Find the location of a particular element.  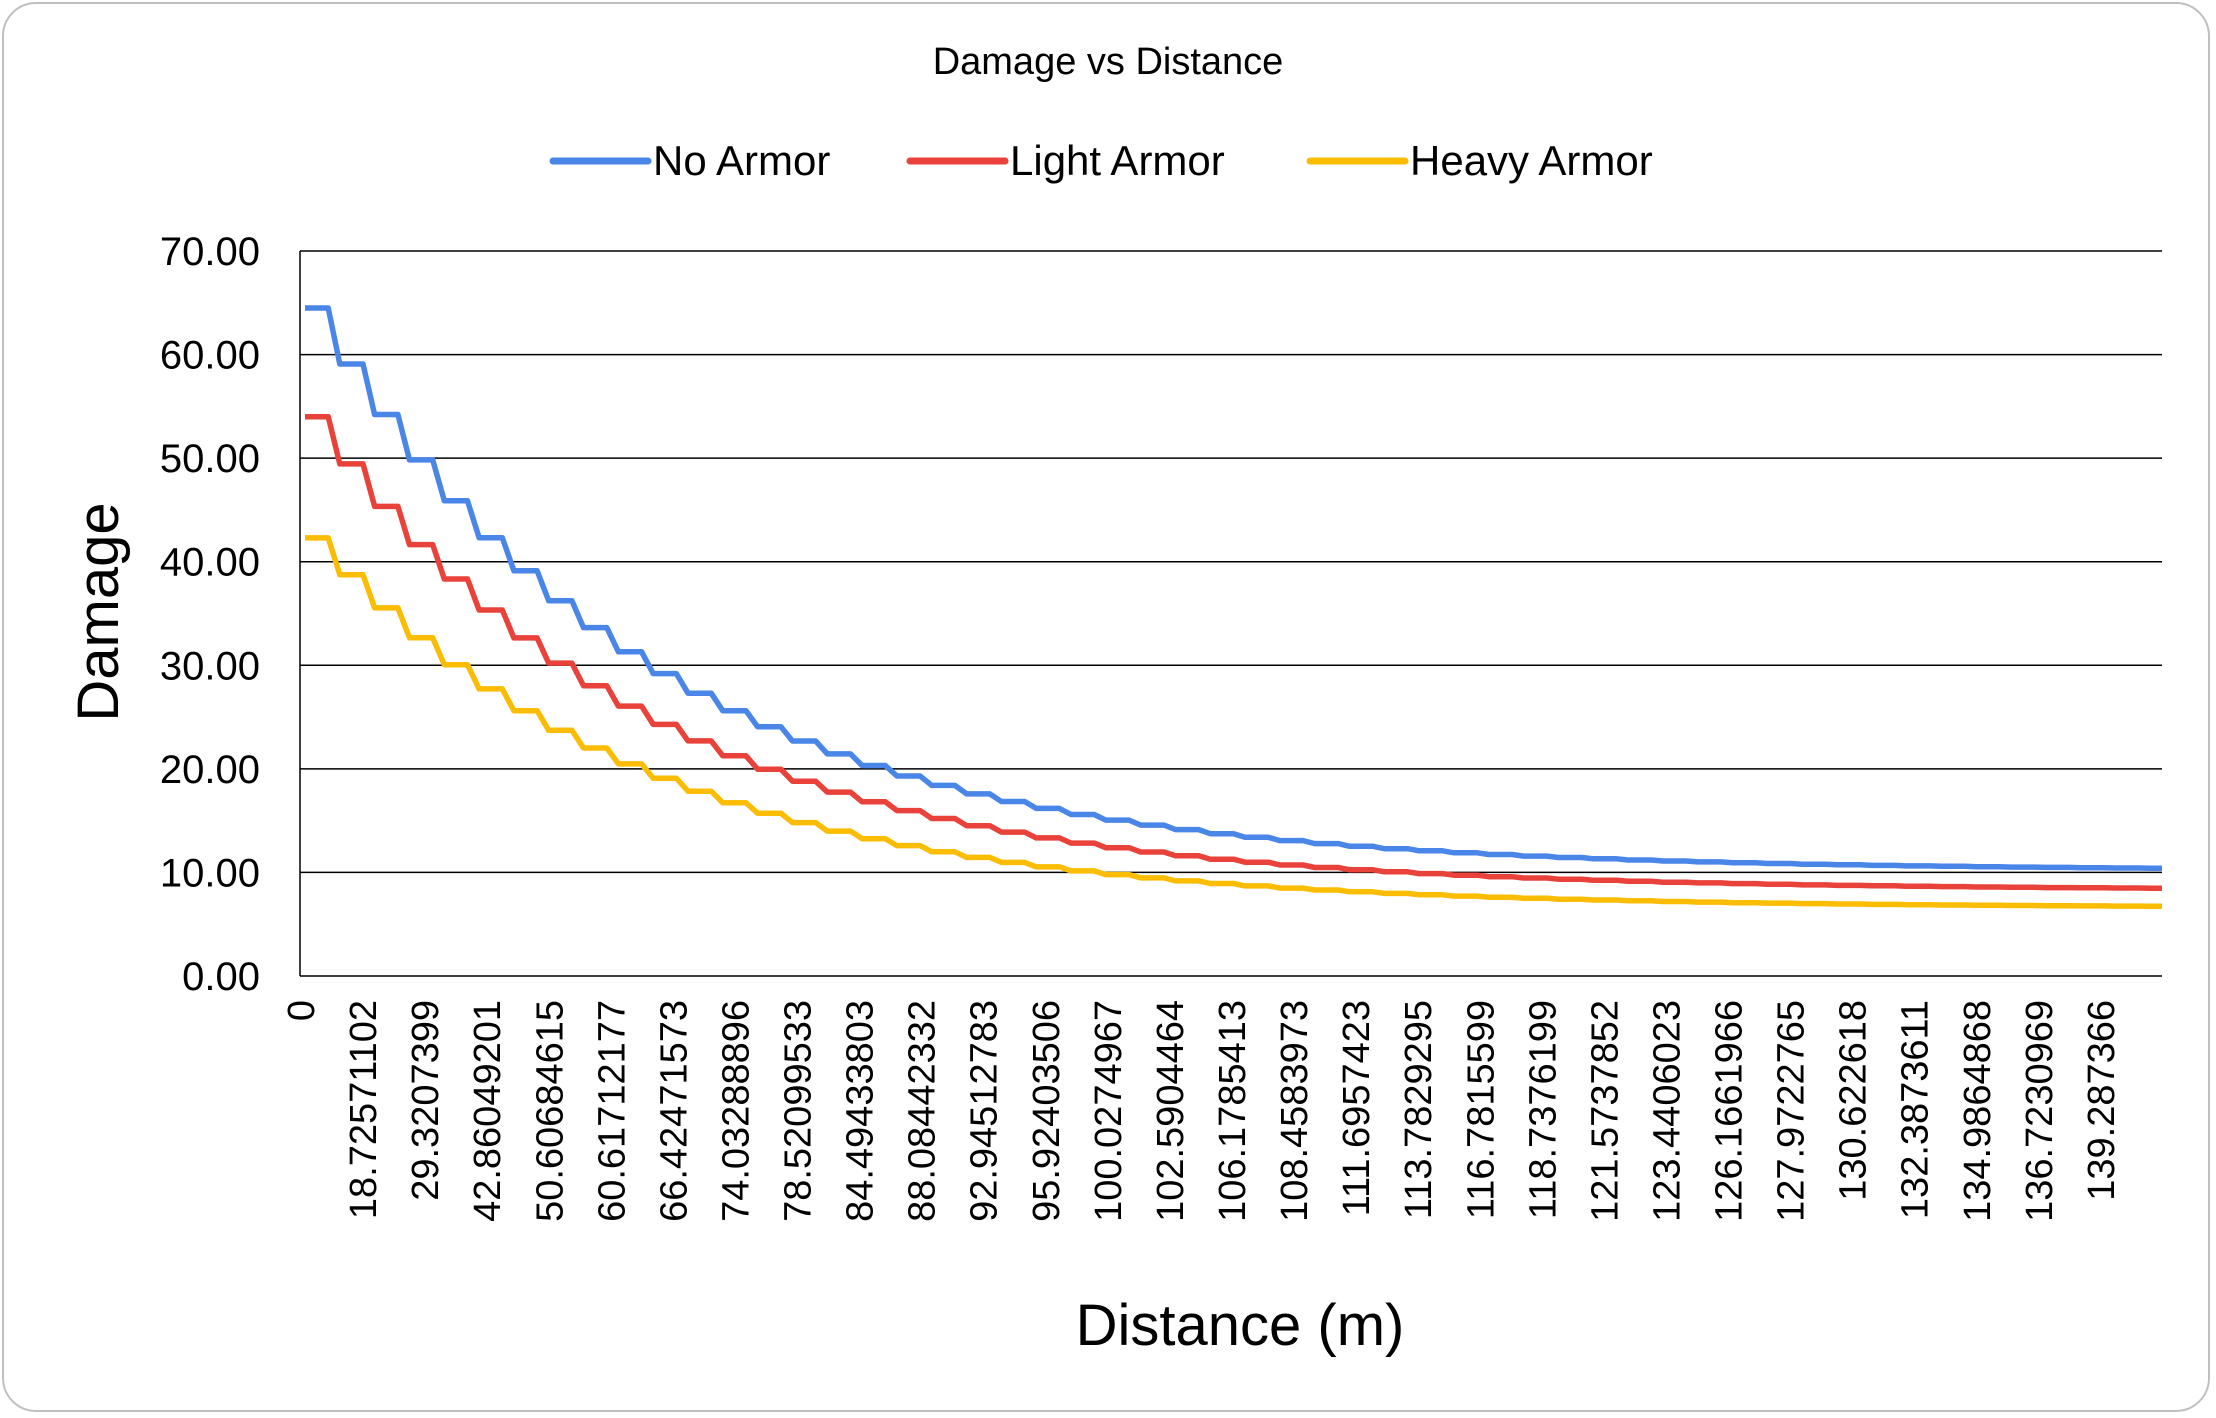

x-tick-label: 113.7829295 is located at coordinates (1419, 1109).